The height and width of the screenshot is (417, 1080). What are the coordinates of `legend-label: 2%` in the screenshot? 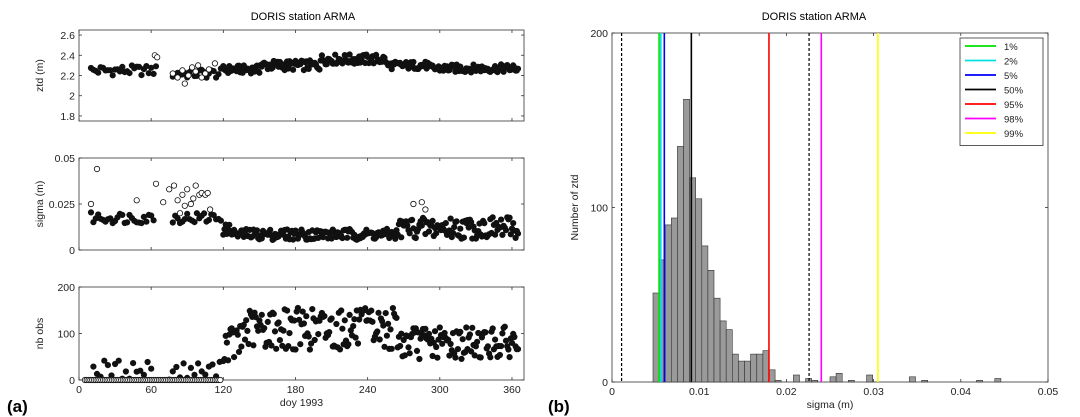 It's located at (1011, 62).